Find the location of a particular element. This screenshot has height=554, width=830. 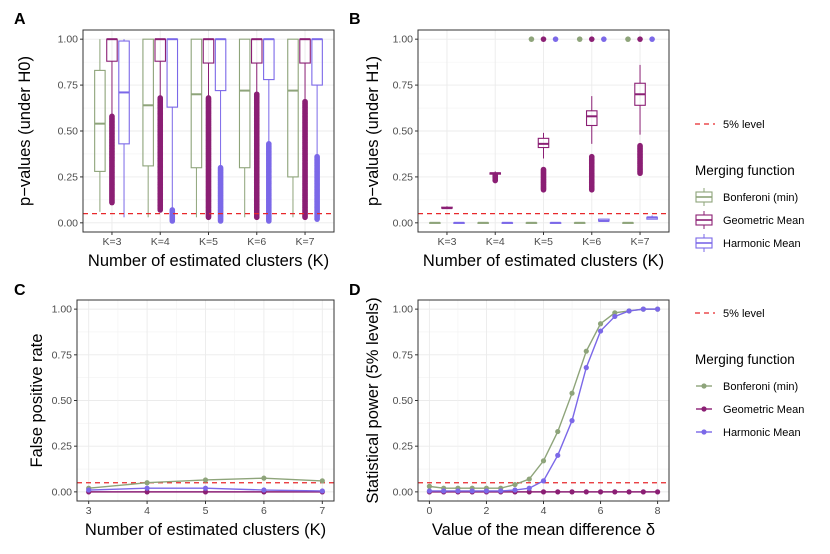

x-tick-label: 7 is located at coordinates (322, 511).